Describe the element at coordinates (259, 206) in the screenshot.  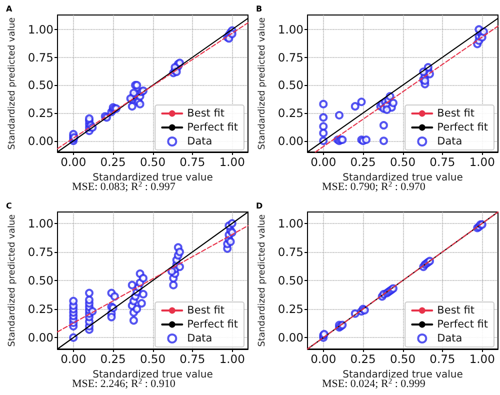
I see `chart-title: D` at that location.